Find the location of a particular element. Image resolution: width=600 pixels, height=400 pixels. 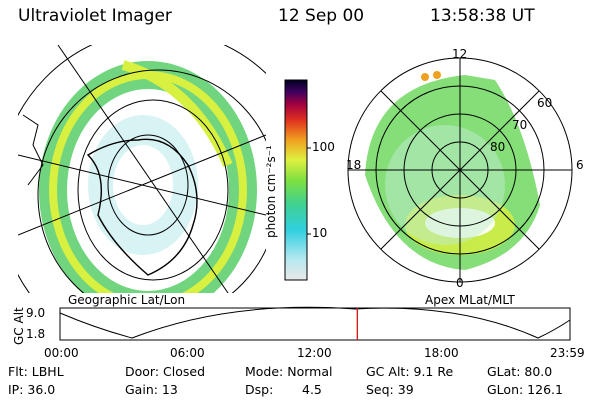

lat-label-80: 80 is located at coordinates (498, 147).